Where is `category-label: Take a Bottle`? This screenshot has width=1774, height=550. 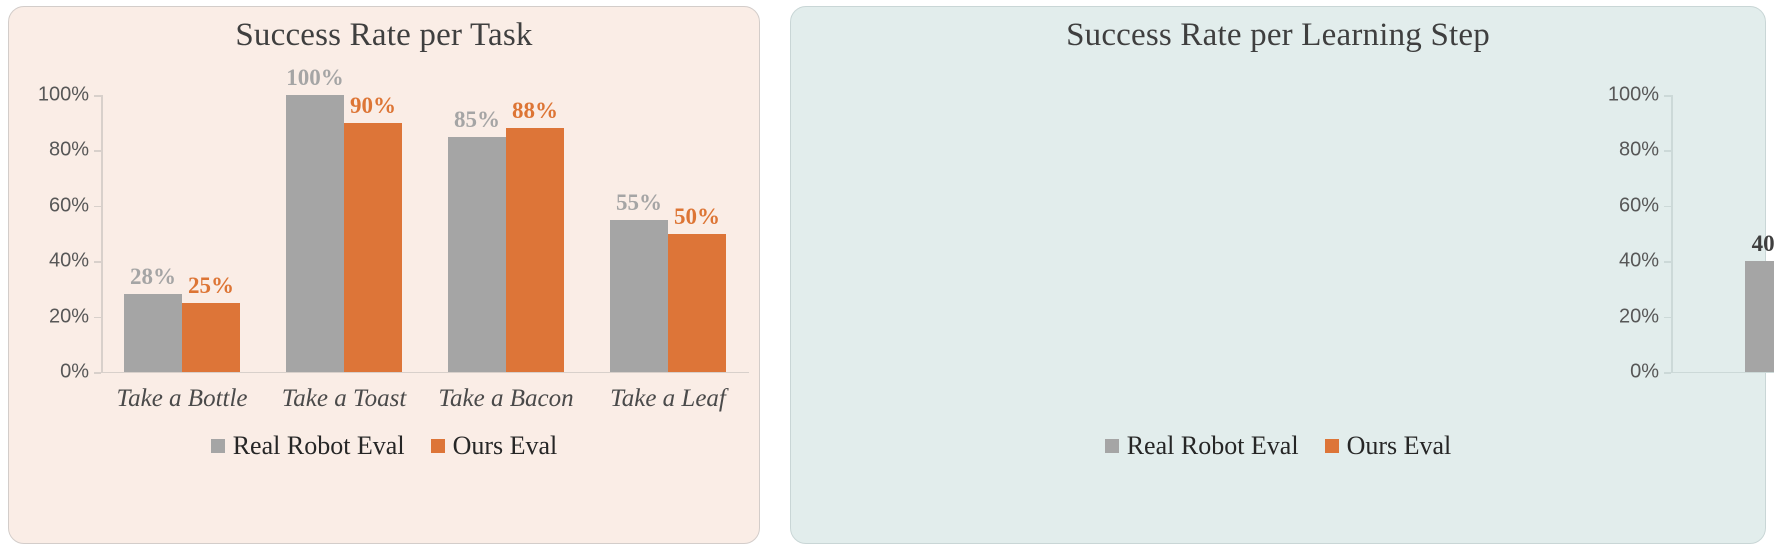 category-label: Take a Bottle is located at coordinates (182, 398).